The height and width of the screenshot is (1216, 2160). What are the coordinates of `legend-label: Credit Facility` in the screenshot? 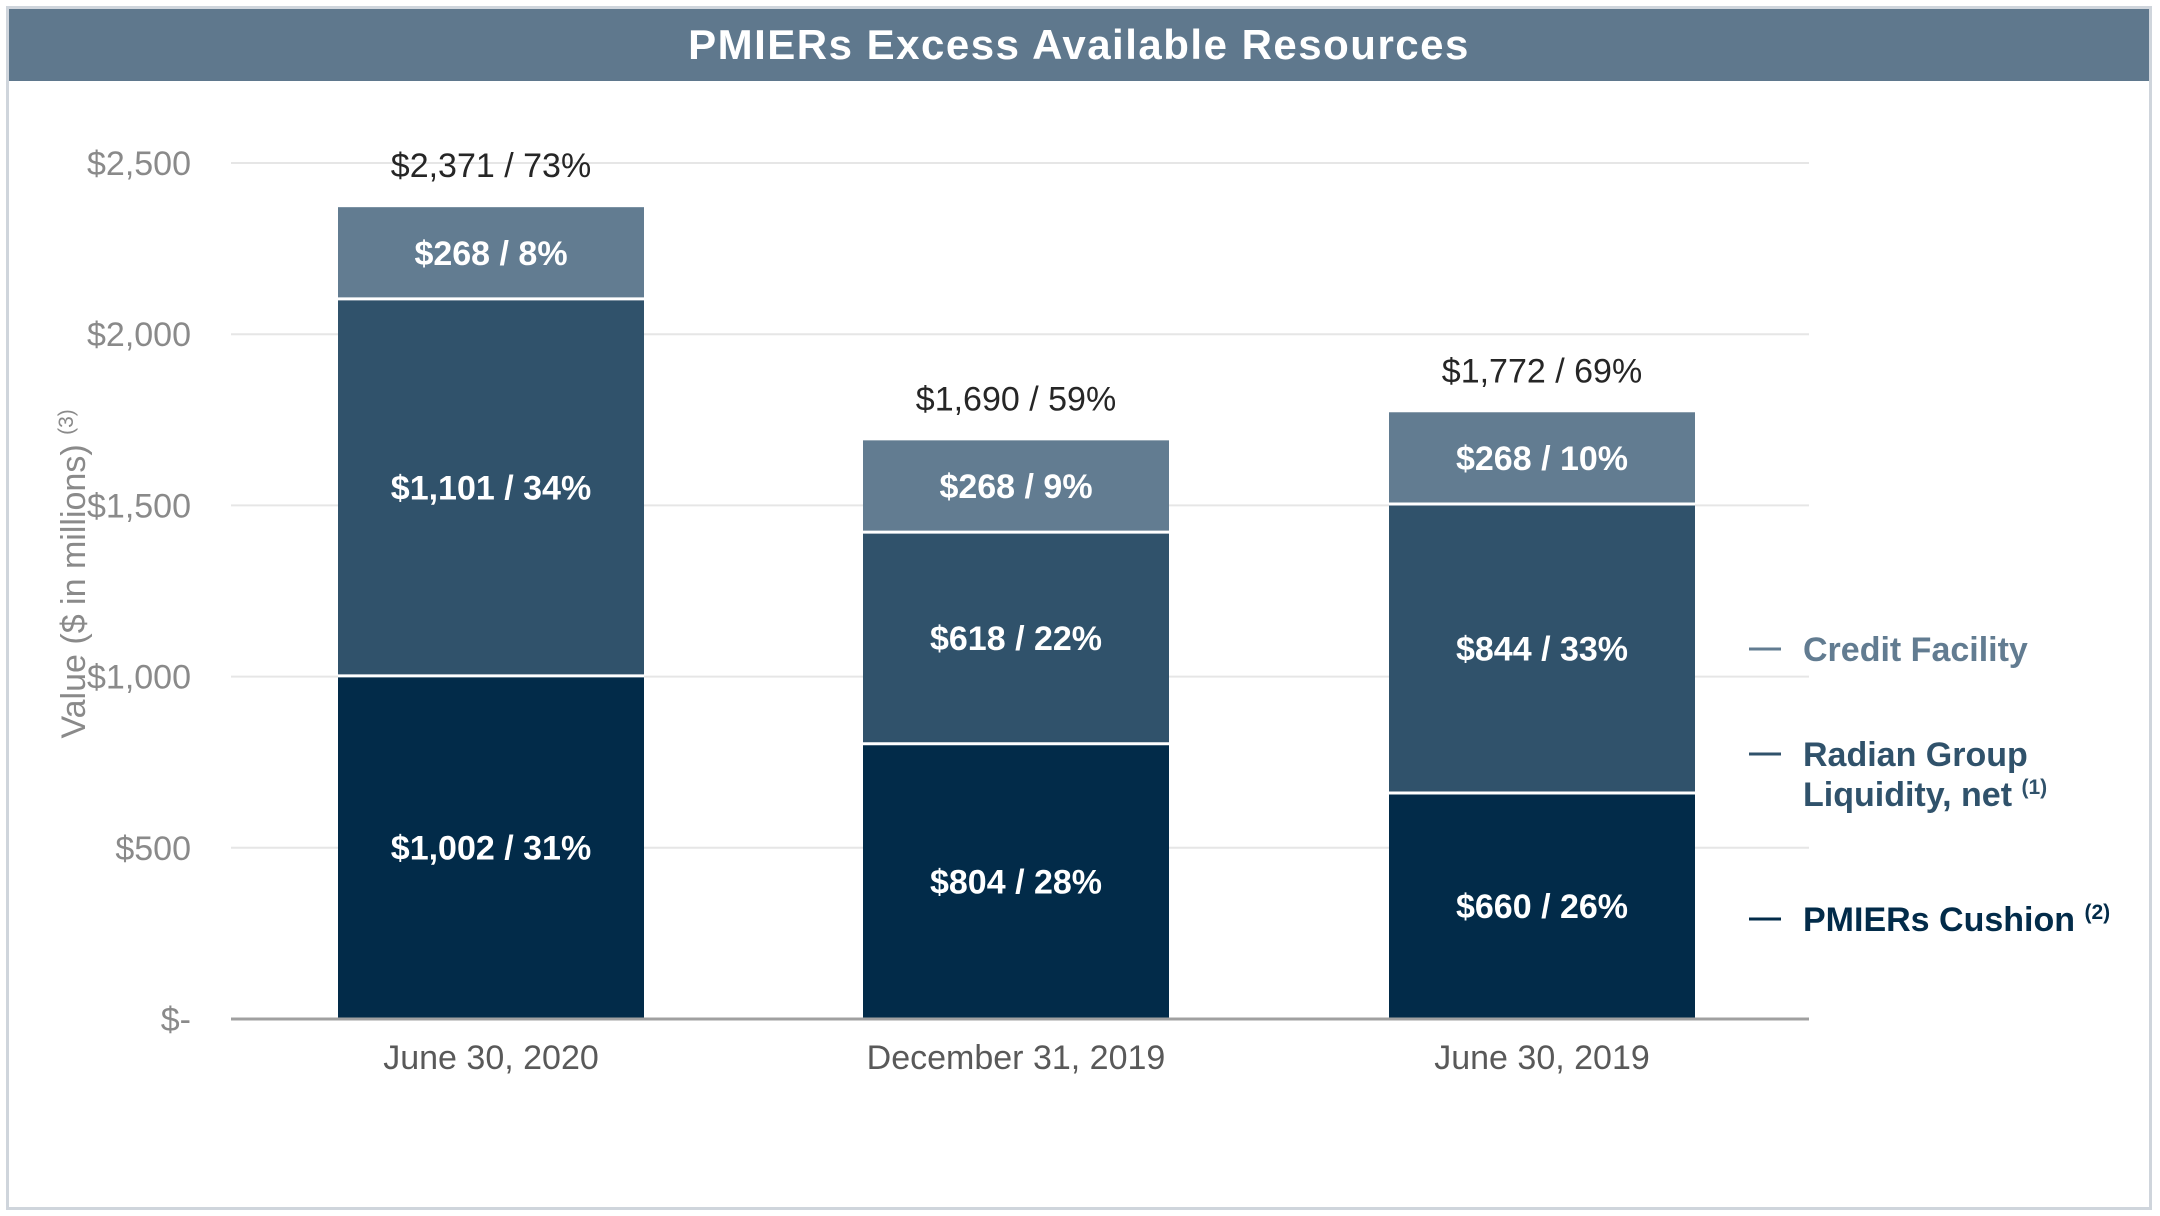 It's located at (1915, 650).